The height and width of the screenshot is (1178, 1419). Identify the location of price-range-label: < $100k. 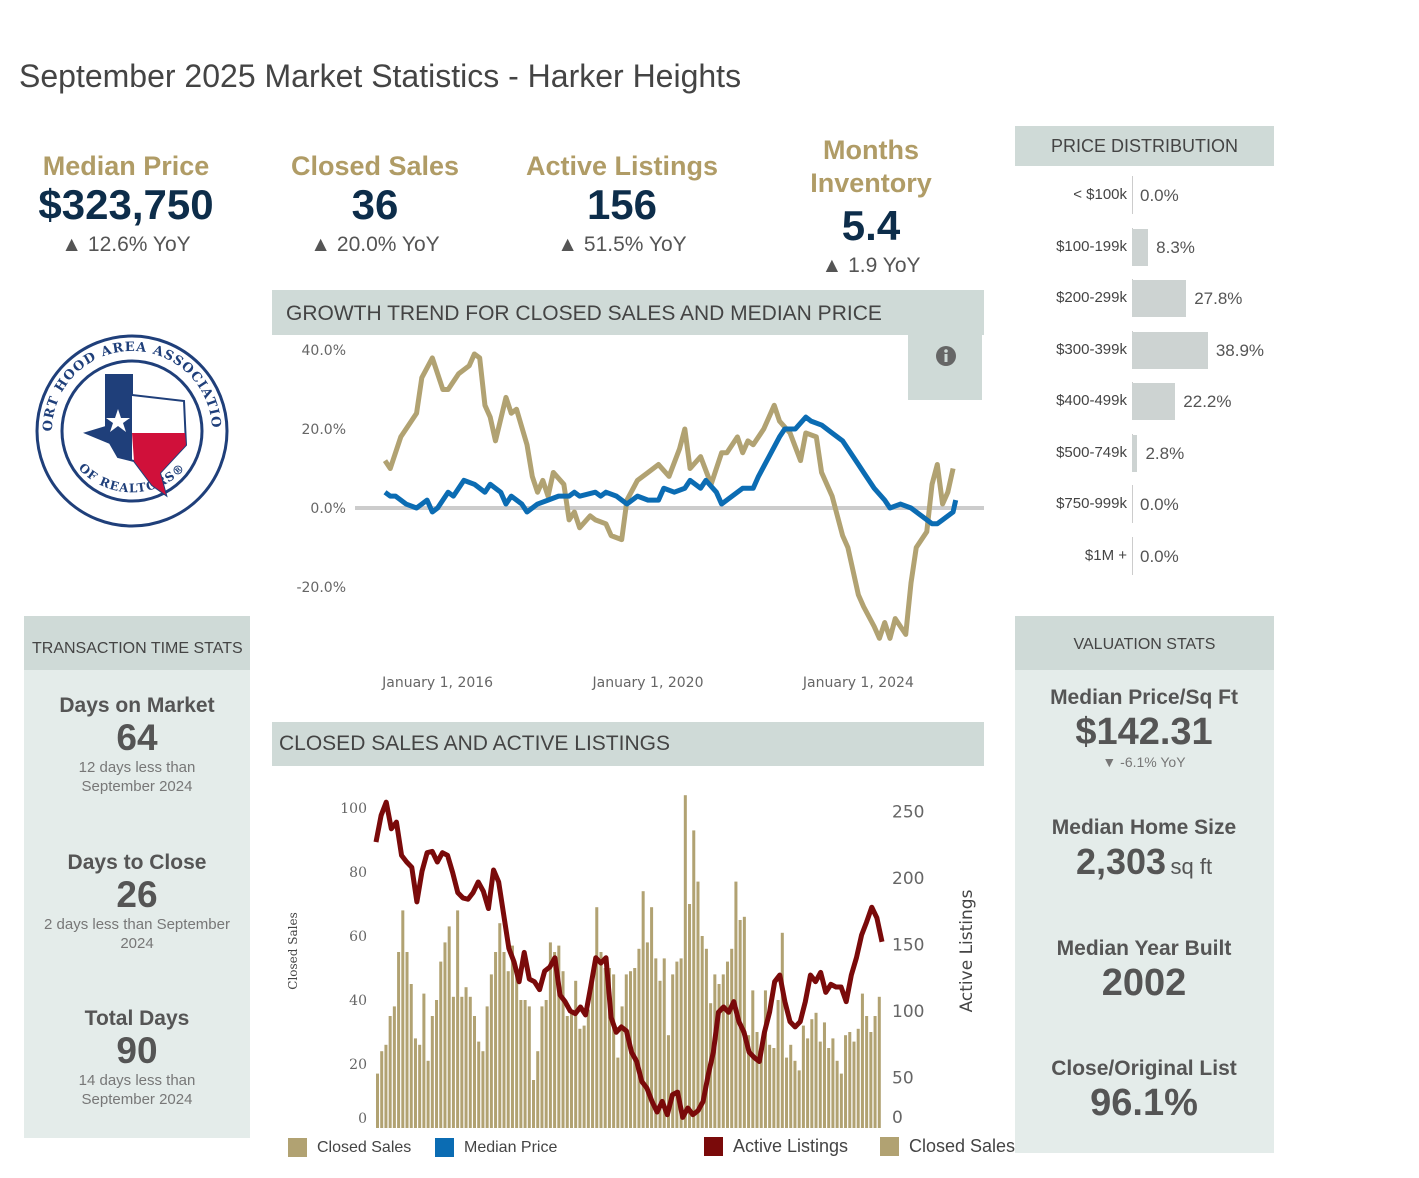
(1100, 194).